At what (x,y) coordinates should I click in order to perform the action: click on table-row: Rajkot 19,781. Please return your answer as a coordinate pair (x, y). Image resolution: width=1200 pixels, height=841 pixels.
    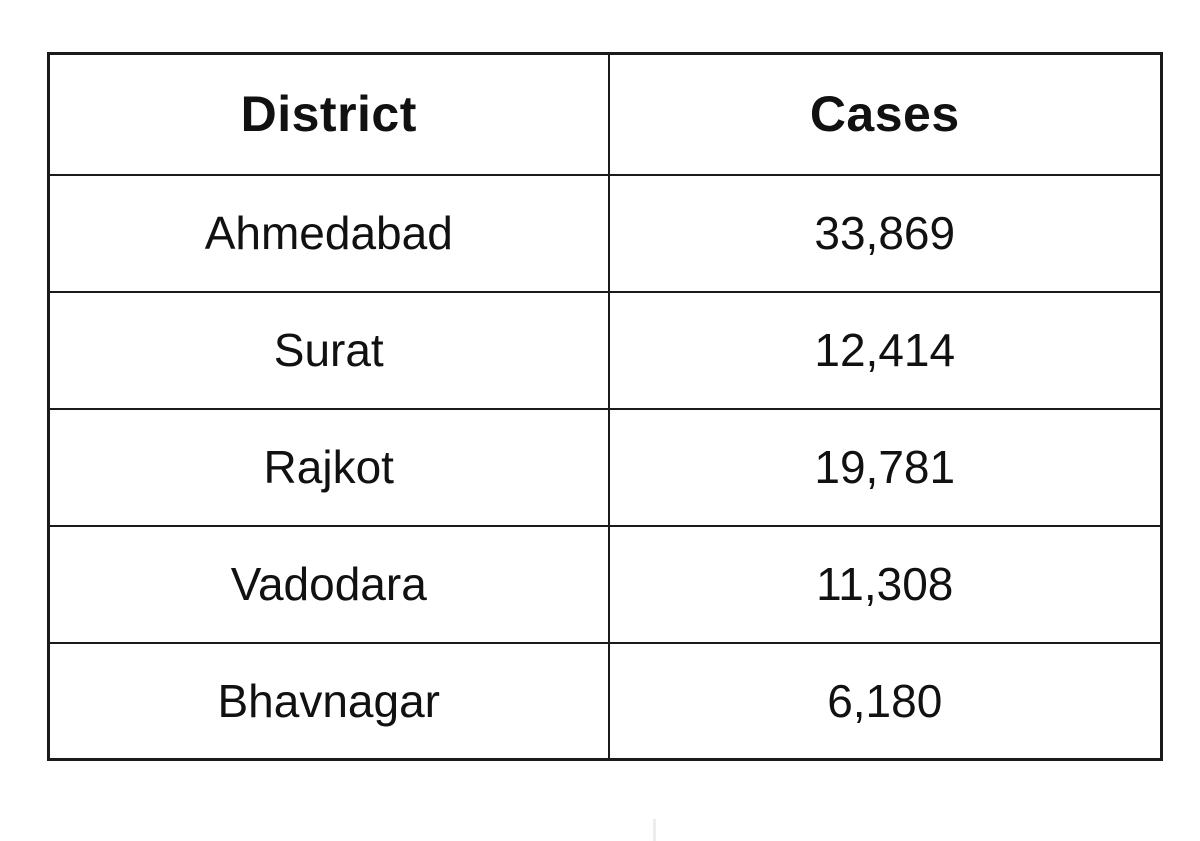
    Looking at the image, I should click on (605, 467).